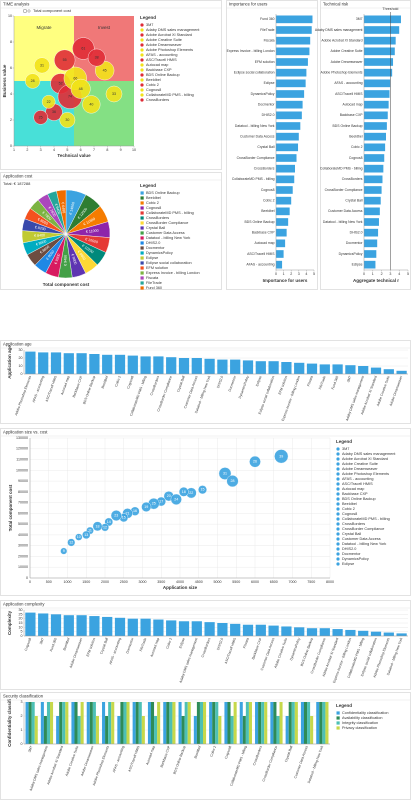 The width and height of the screenshot is (411, 800). Describe the element at coordinates (152, 258) in the screenshot. I see `legend-label: Eclipse` at that location.